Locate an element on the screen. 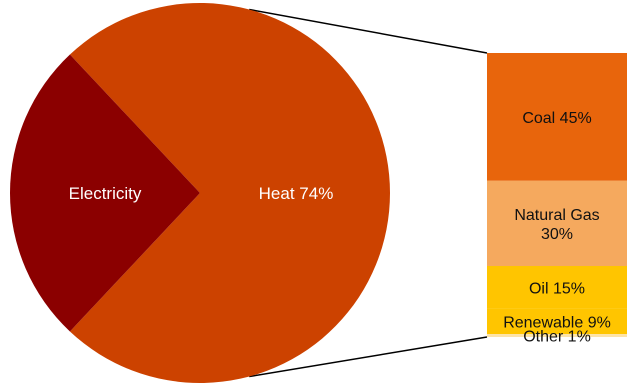  bar-label-natural: Natural Gas 30% is located at coordinates (556, 225).